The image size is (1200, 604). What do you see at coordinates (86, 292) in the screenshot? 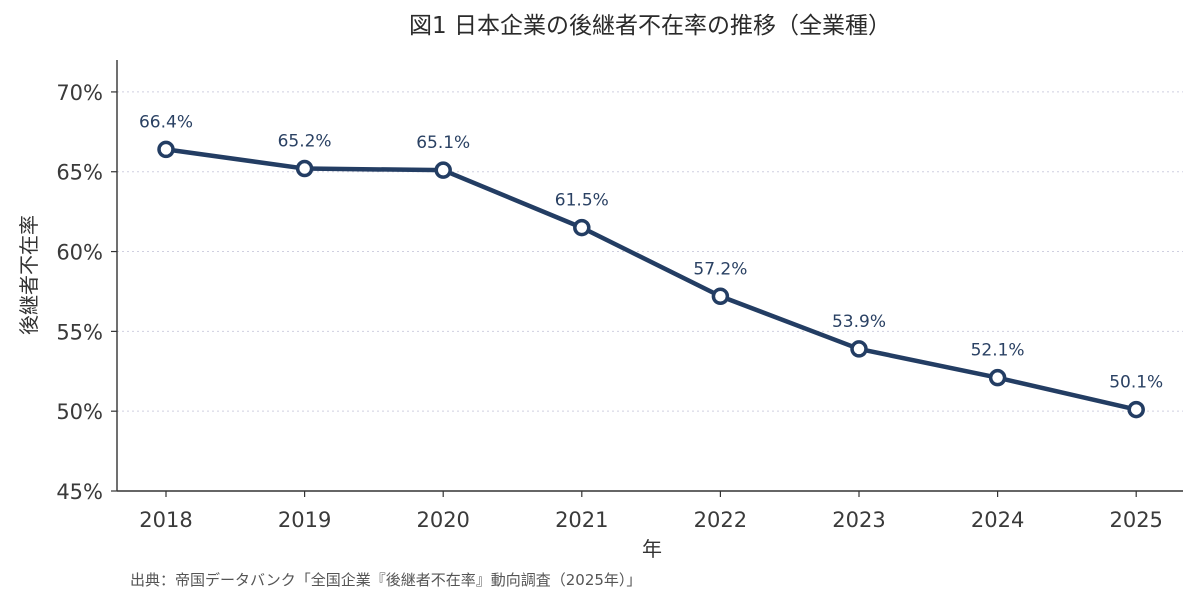
I see `y-axis-ticks: 45% 50% 55% 60% 65% 70%` at bounding box center [86, 292].